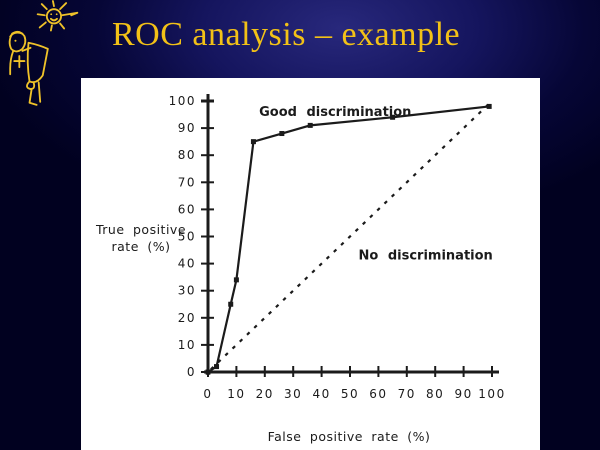 The image size is (600, 450). Describe the element at coordinates (187, 209) in the screenshot. I see `y-tick-label: 60` at that location.